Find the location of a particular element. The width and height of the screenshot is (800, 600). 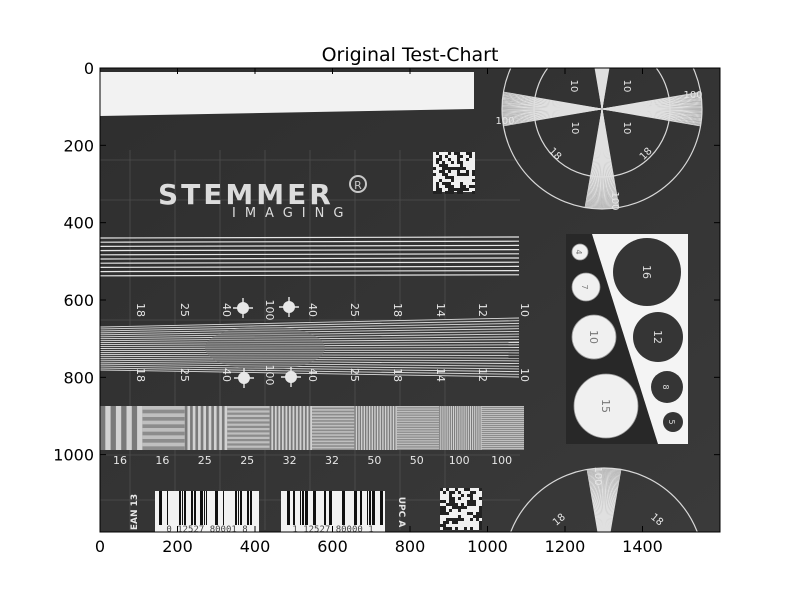

bar-group-label: 32 is located at coordinates (332, 460).